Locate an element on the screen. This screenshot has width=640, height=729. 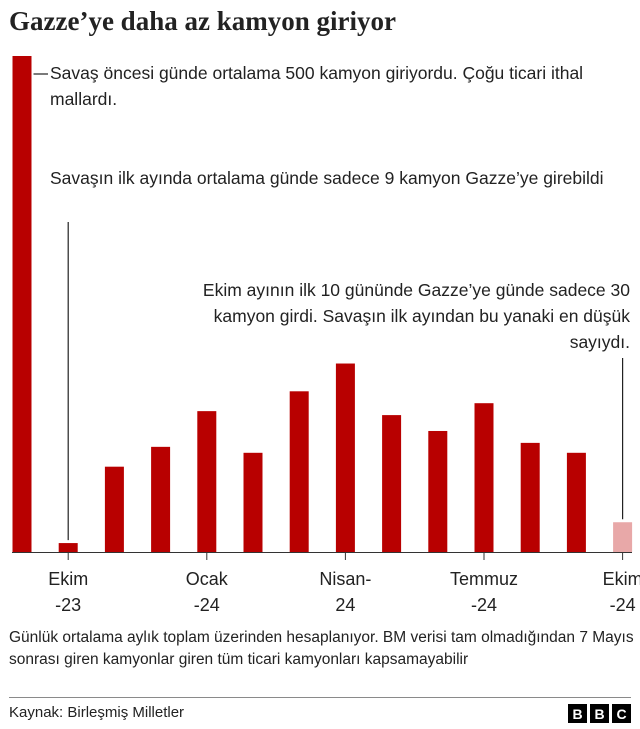
bbc-logo: B B C is located at coordinates (599, 713).